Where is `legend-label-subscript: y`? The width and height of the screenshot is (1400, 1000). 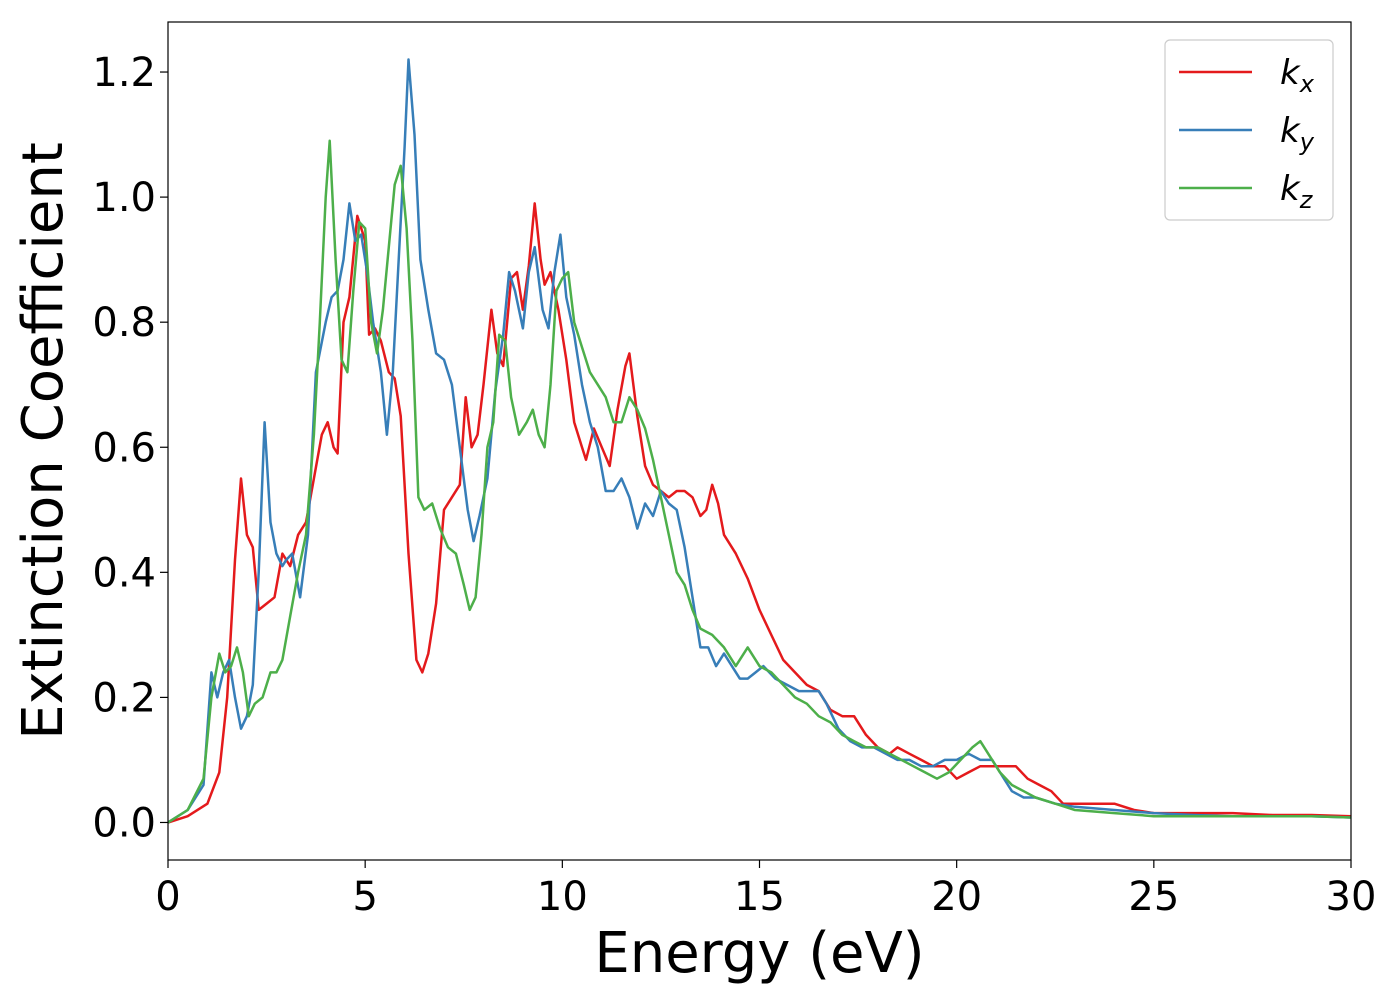 legend-label-subscript: y is located at coordinates (1307, 142).